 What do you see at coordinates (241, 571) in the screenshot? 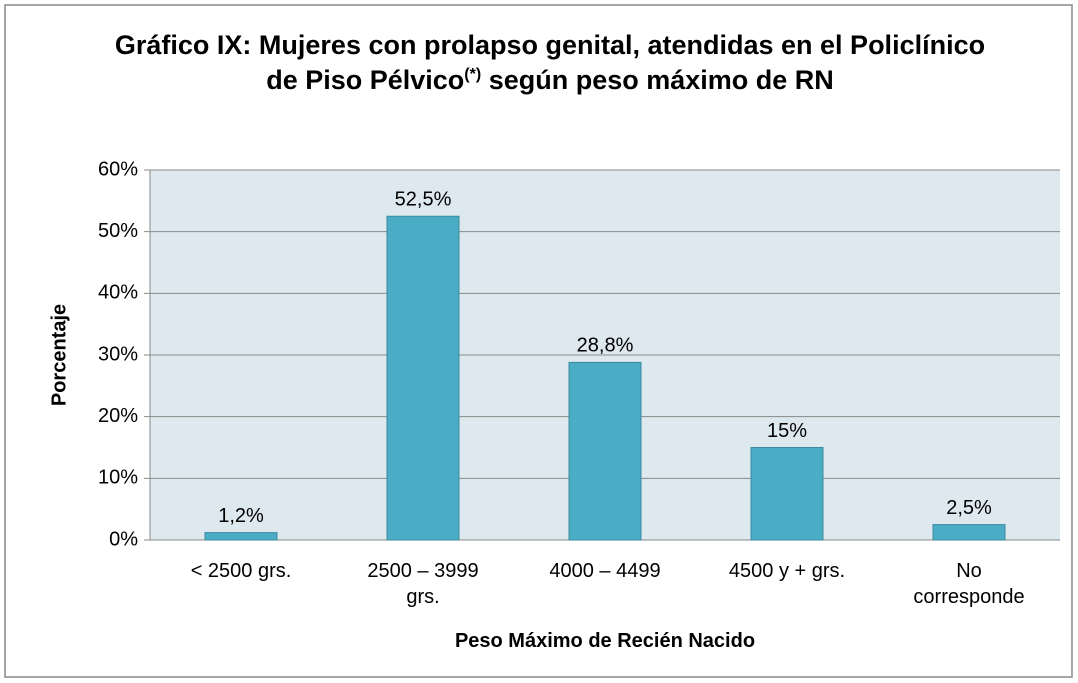
I see `x-tick-label: < 2500 grs.` at bounding box center [241, 571].